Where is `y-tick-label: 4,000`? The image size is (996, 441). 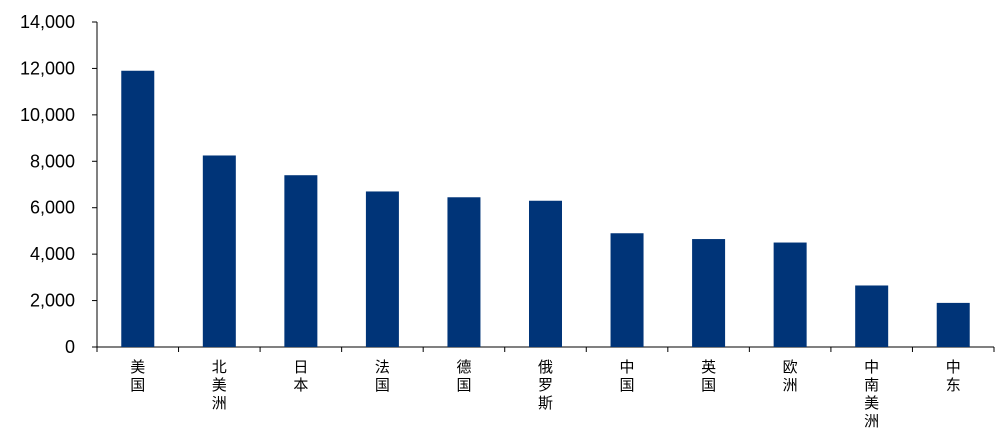
y-tick-label: 4,000 is located at coordinates (52, 254).